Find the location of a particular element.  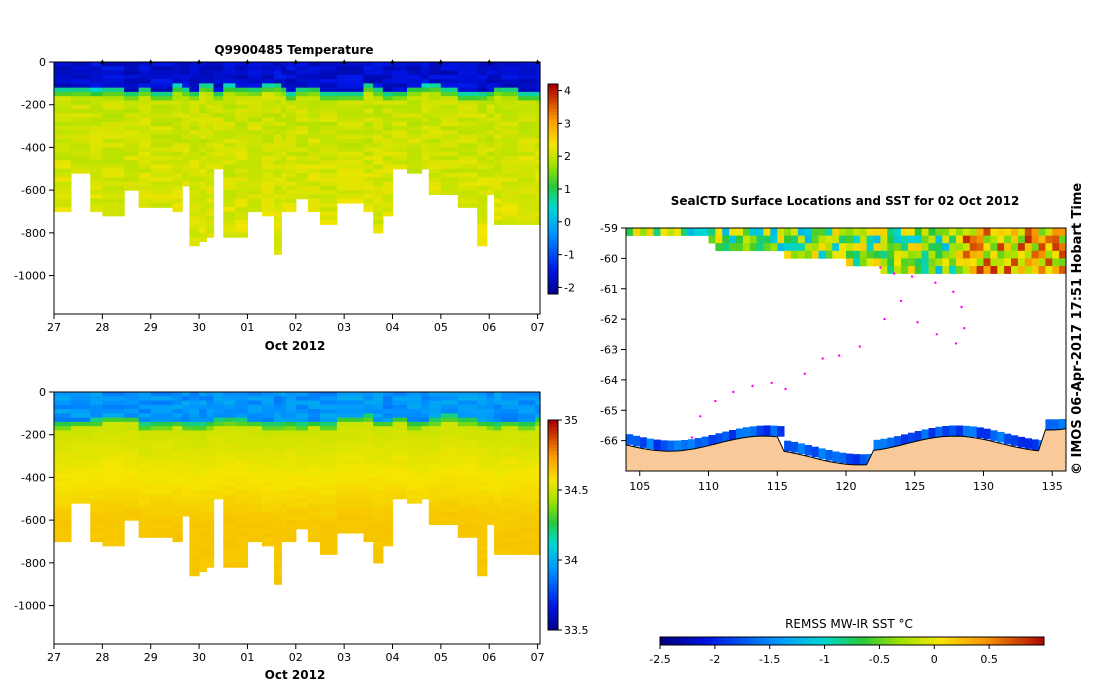

sst-colorbar: -2.5 -2 -1.5 -1 -0.5 0 0.5 is located at coordinates (847, 651).